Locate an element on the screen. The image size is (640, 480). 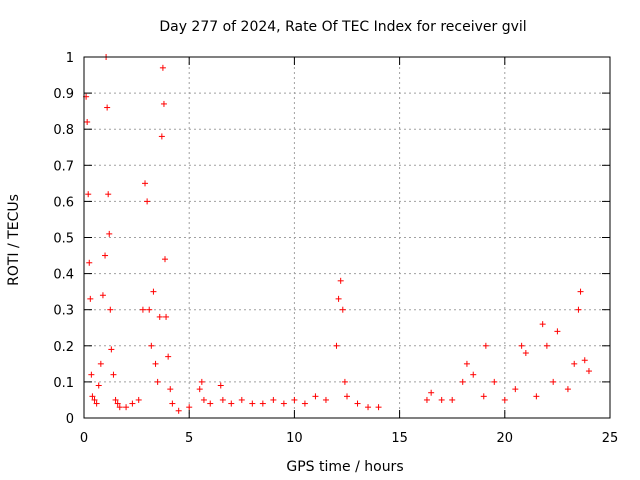
x-tick-label: 15 is located at coordinates (399, 438).